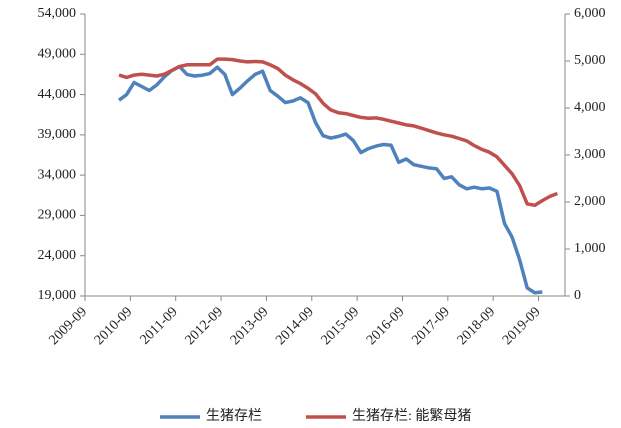  Describe the element at coordinates (411, 416) in the screenshot. I see `legend-label: 生猪存栏: 能繁母猪` at that location.